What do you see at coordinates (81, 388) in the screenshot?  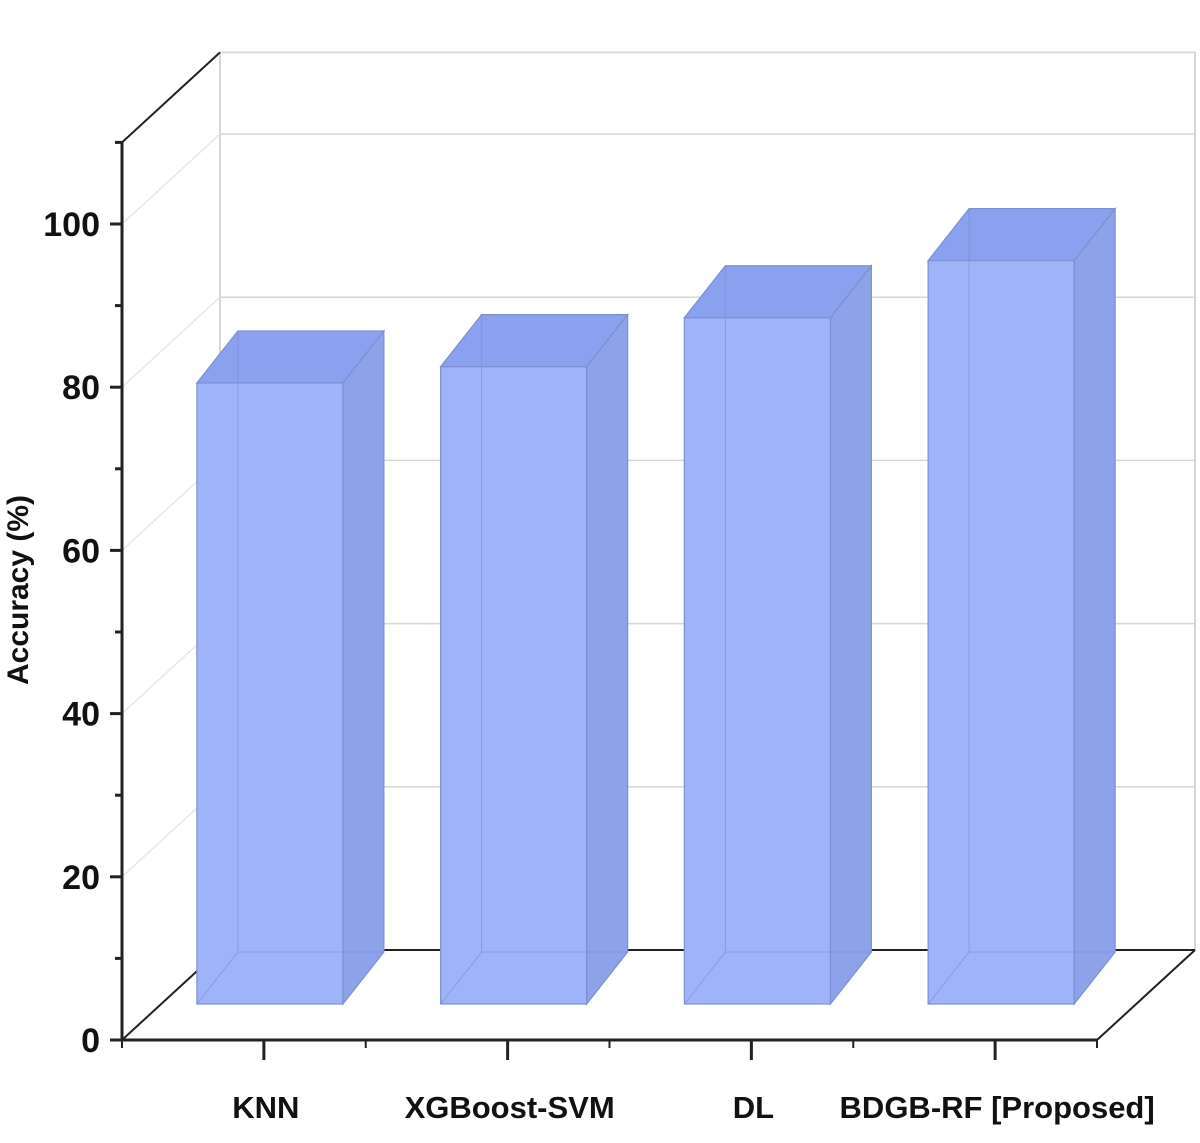 I see `y-tick-label: 80` at bounding box center [81, 388].